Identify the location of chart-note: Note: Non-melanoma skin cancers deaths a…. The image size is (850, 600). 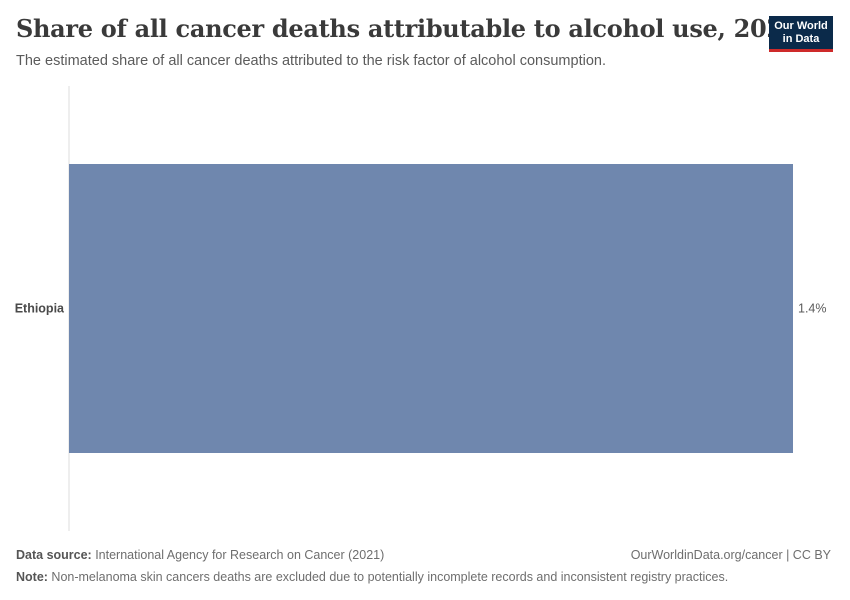
(372, 577).